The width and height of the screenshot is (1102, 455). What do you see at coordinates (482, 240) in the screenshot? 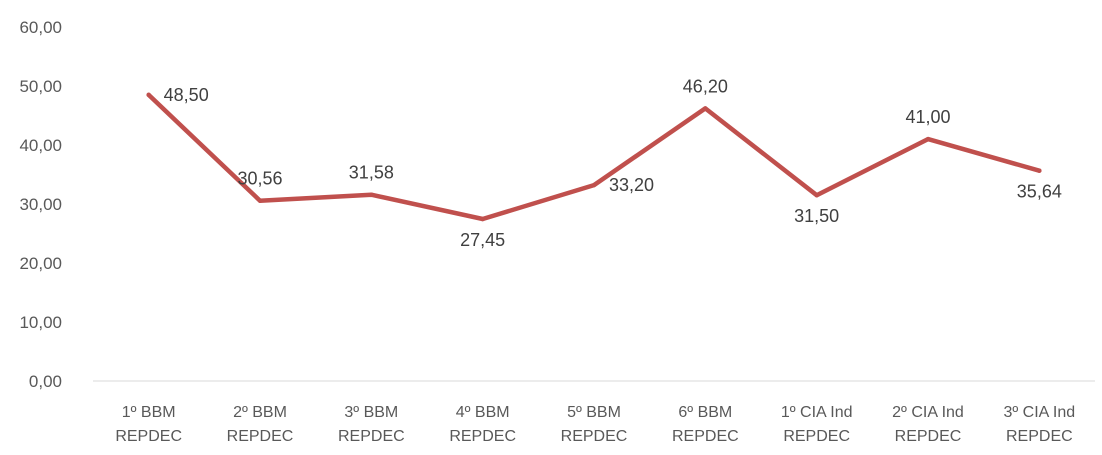
I see `data-label: 27,45` at bounding box center [482, 240].